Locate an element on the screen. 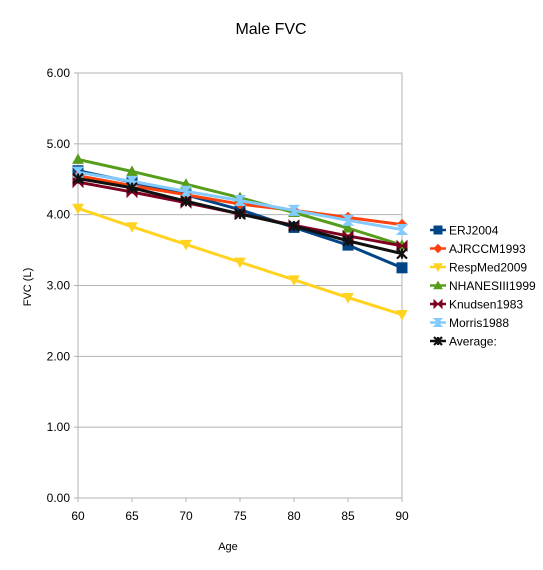 The image size is (543, 570). y-tick-label: 2.00 is located at coordinates (59, 356).